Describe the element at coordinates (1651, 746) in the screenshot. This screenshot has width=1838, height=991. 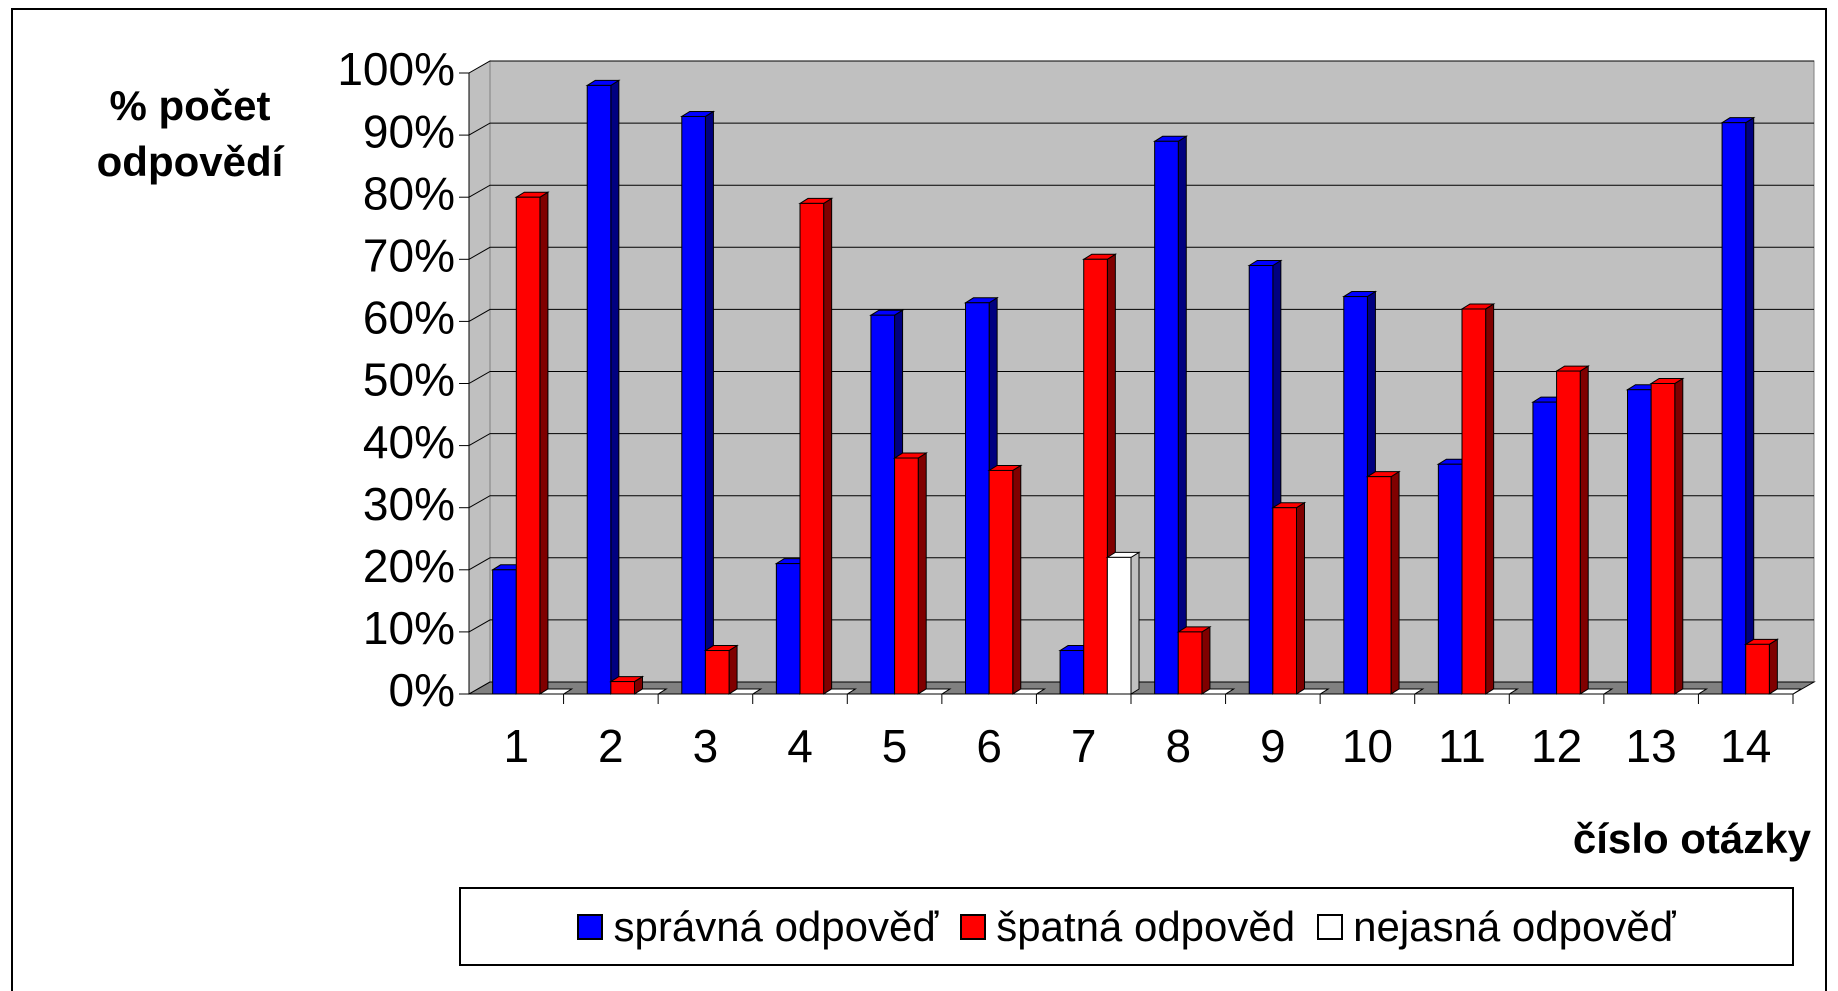
I see `x-tick-label: 13` at that location.